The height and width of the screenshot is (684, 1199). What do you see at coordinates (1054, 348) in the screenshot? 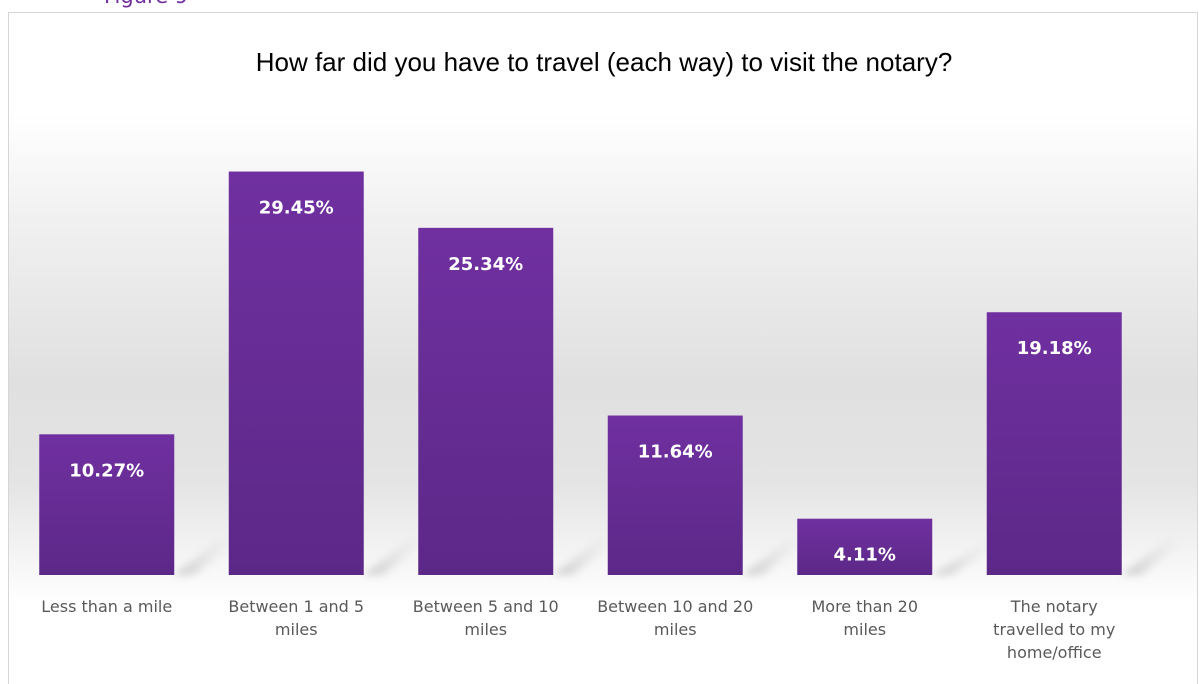
I see `data-label: 19.18%` at bounding box center [1054, 348].